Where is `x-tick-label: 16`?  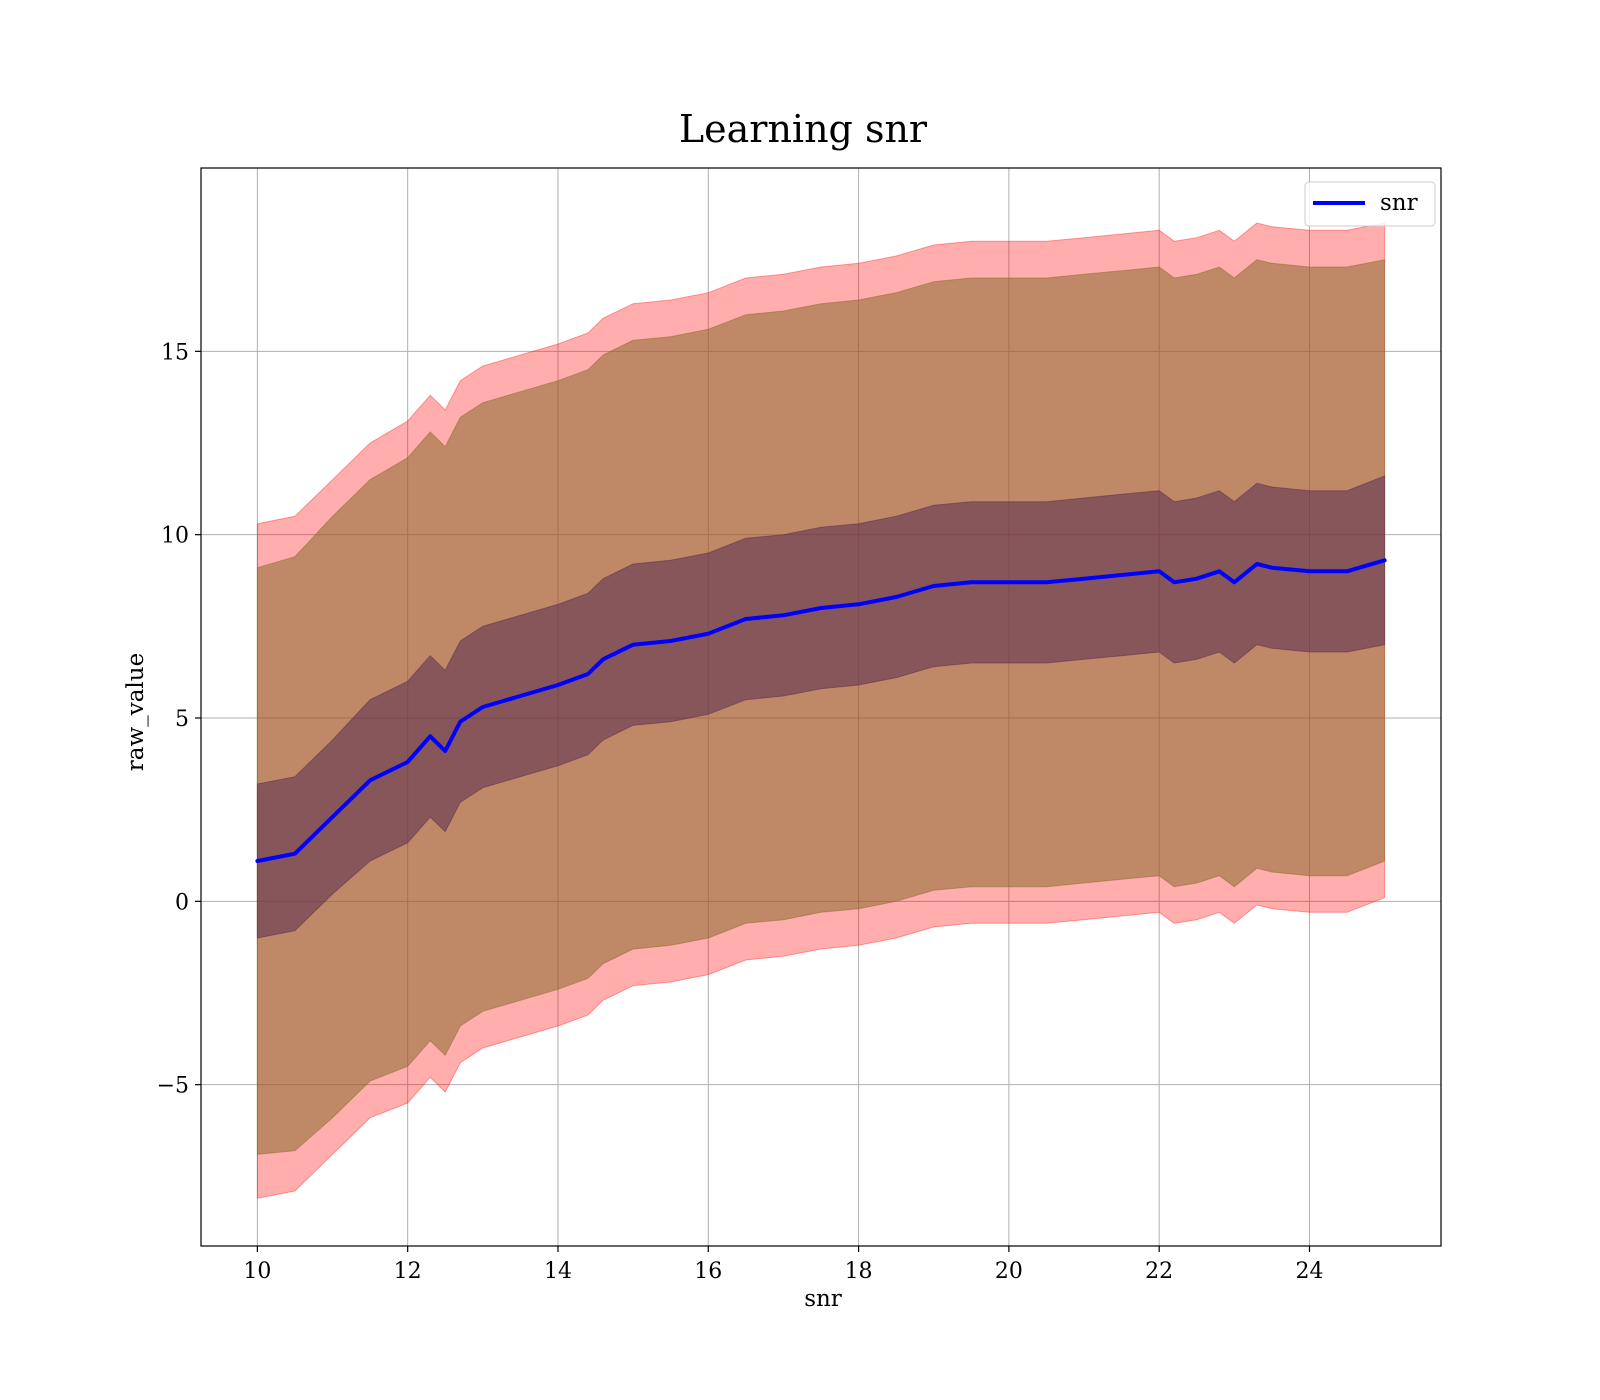
x-tick-label: 16 is located at coordinates (708, 1271).